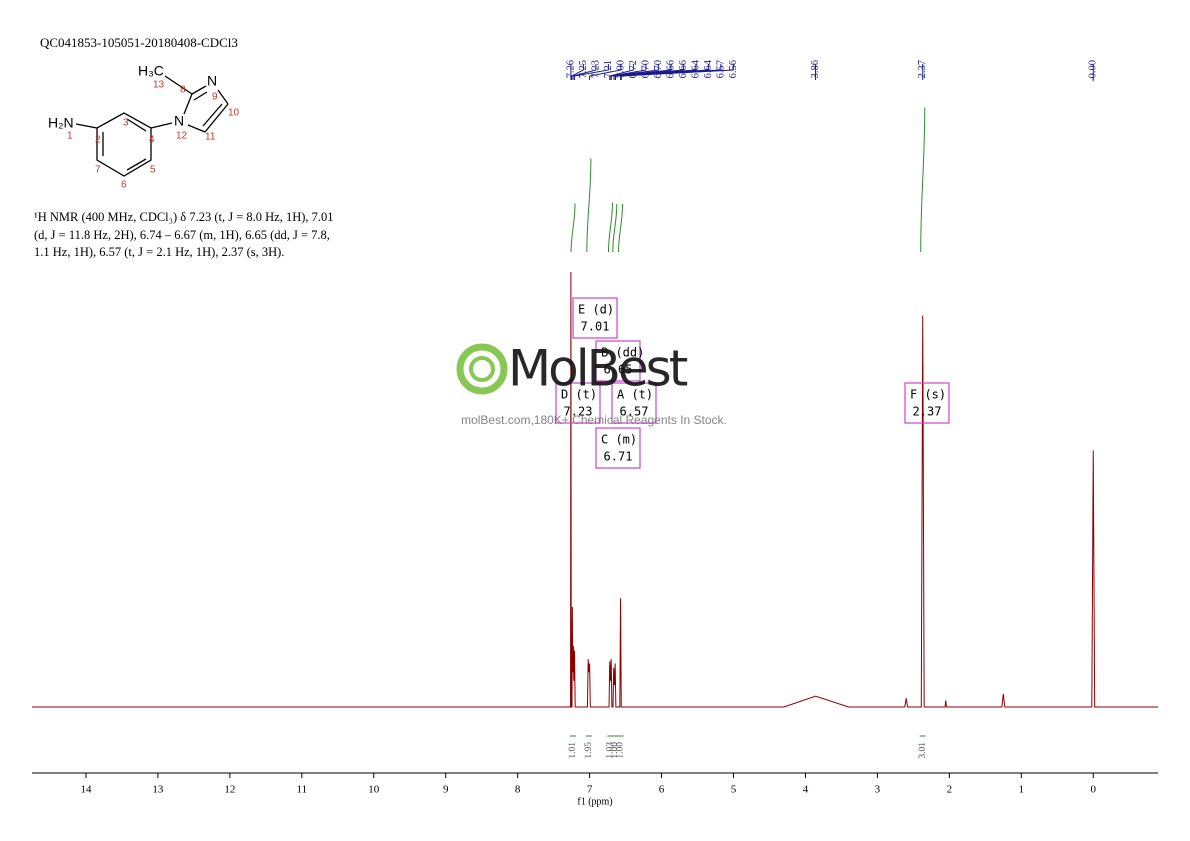  Describe the element at coordinates (594, 801) in the screenshot. I see `x-axis-label: f1 (ppm)` at that location.